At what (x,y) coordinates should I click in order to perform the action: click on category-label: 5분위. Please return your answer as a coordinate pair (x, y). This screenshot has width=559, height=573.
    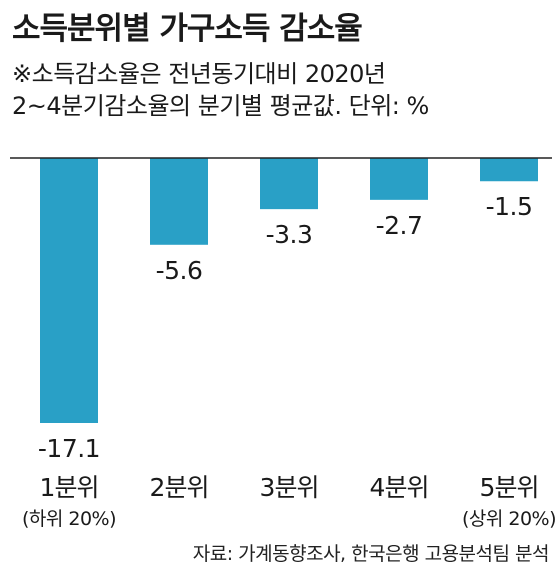
    Looking at the image, I should click on (509, 487).